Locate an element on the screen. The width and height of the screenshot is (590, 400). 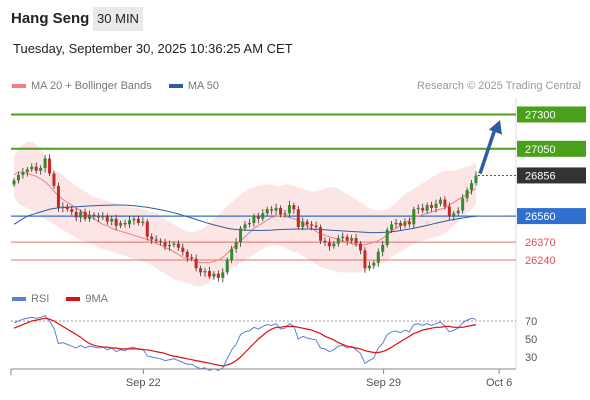
pivot-badge is located at coordinates (551, 216).